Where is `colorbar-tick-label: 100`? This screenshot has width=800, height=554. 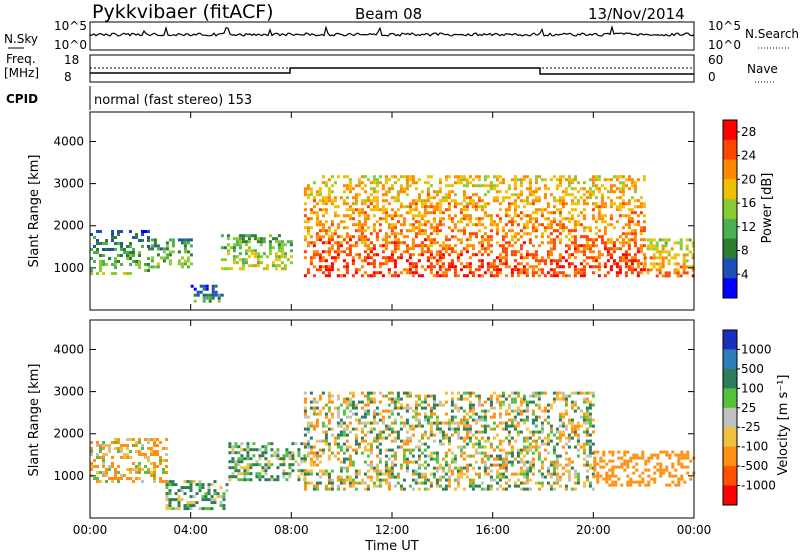 colorbar-tick-label: 100 is located at coordinates (752, 388).